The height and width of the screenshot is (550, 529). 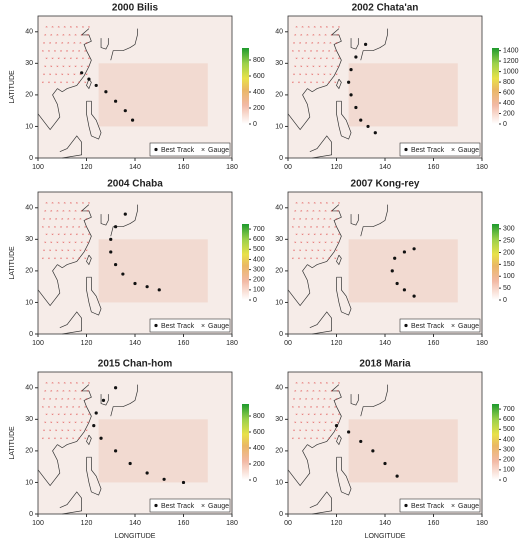 I want to click on rain-band, so click(x=153, y=271).